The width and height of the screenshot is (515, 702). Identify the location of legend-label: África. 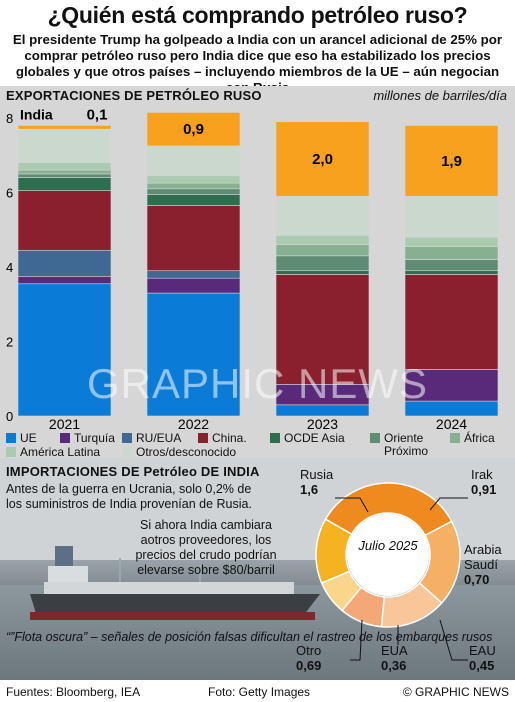
(479, 438).